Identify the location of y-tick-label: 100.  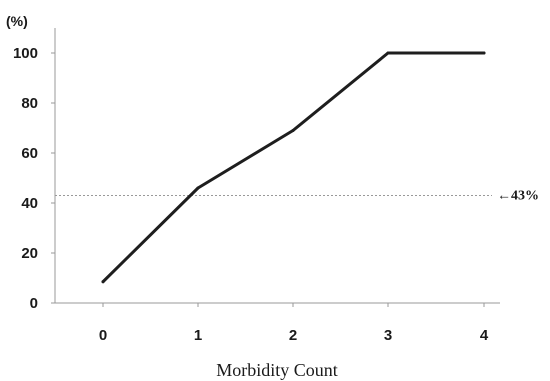
(25, 53).